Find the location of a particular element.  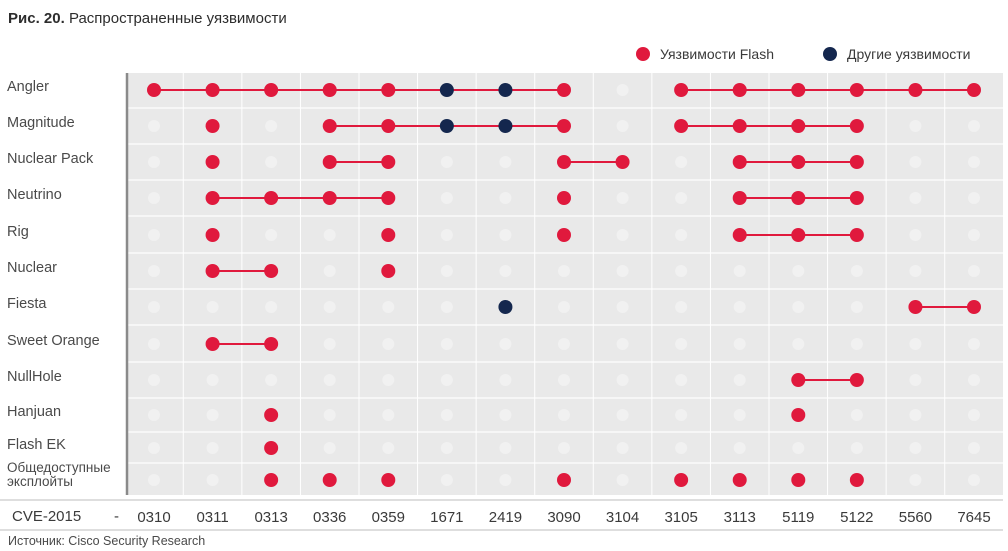

row-label: Nuclear is located at coordinates (32, 268).